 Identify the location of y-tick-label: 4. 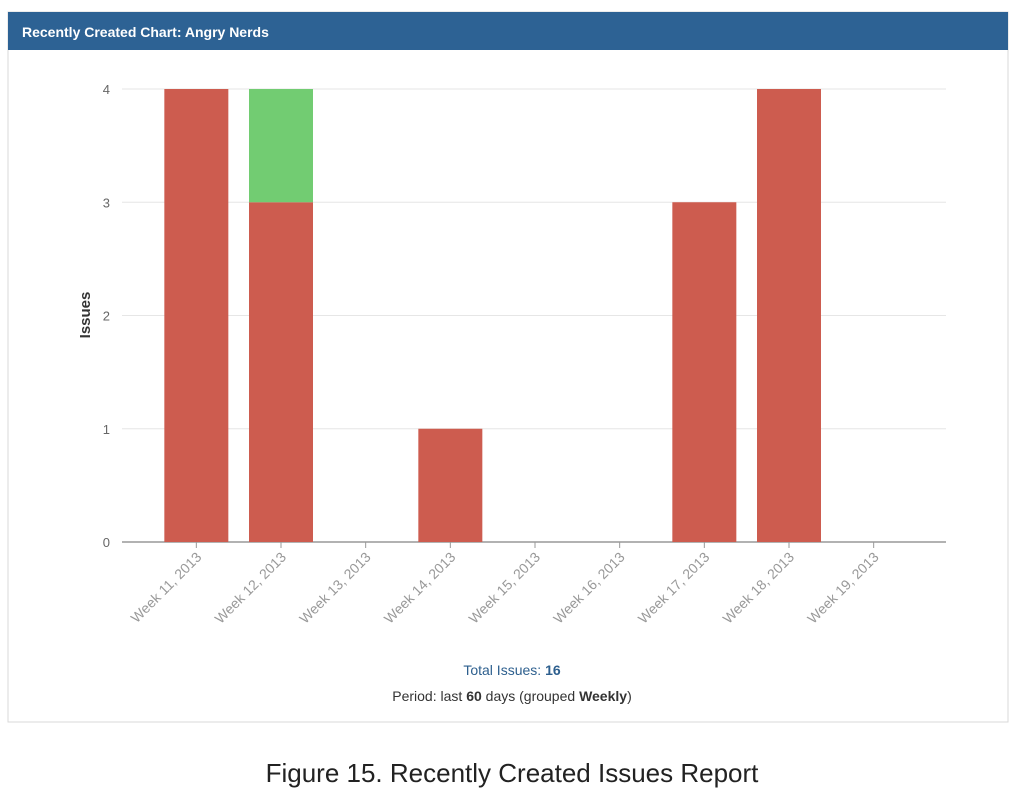
(106, 89).